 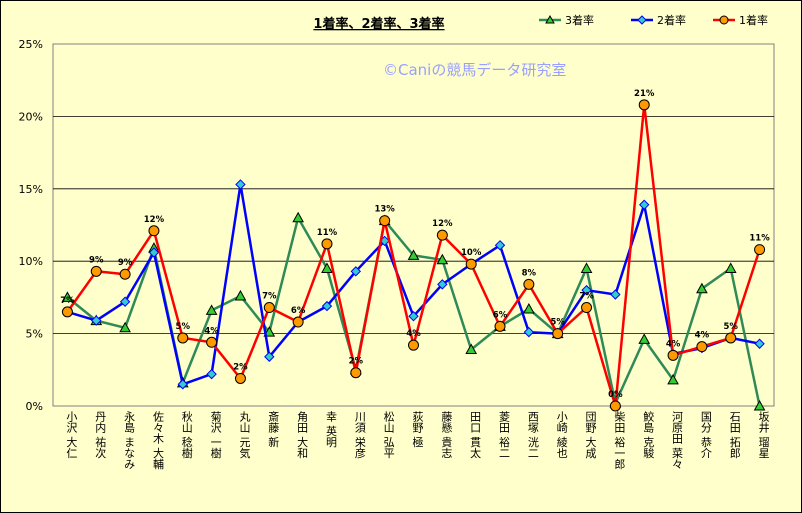 I want to click on data-label: 9%, so click(x=96, y=260).